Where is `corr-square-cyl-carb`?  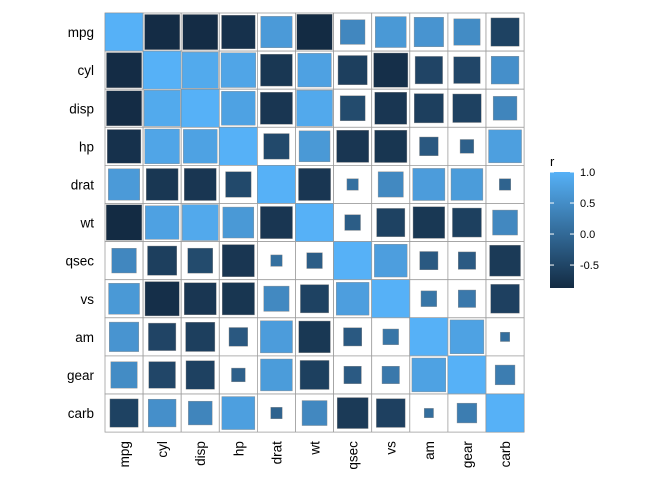 corr-square-cyl-carb is located at coordinates (505, 70).